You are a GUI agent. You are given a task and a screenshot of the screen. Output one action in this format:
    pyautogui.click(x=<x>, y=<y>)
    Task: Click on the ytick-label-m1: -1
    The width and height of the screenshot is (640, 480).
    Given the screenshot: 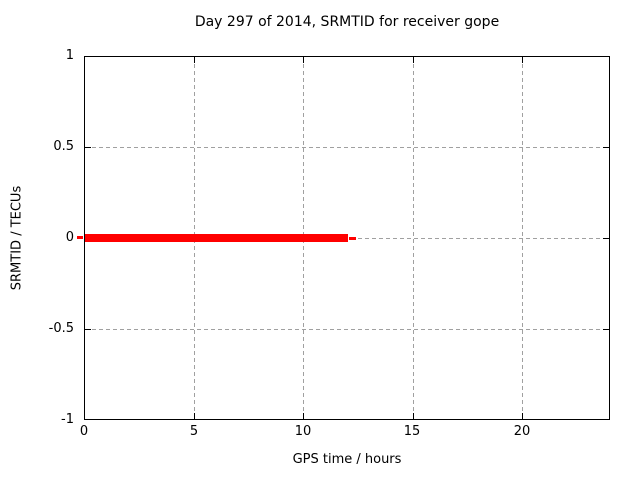 What is the action you would take?
    pyautogui.click(x=67, y=419)
    